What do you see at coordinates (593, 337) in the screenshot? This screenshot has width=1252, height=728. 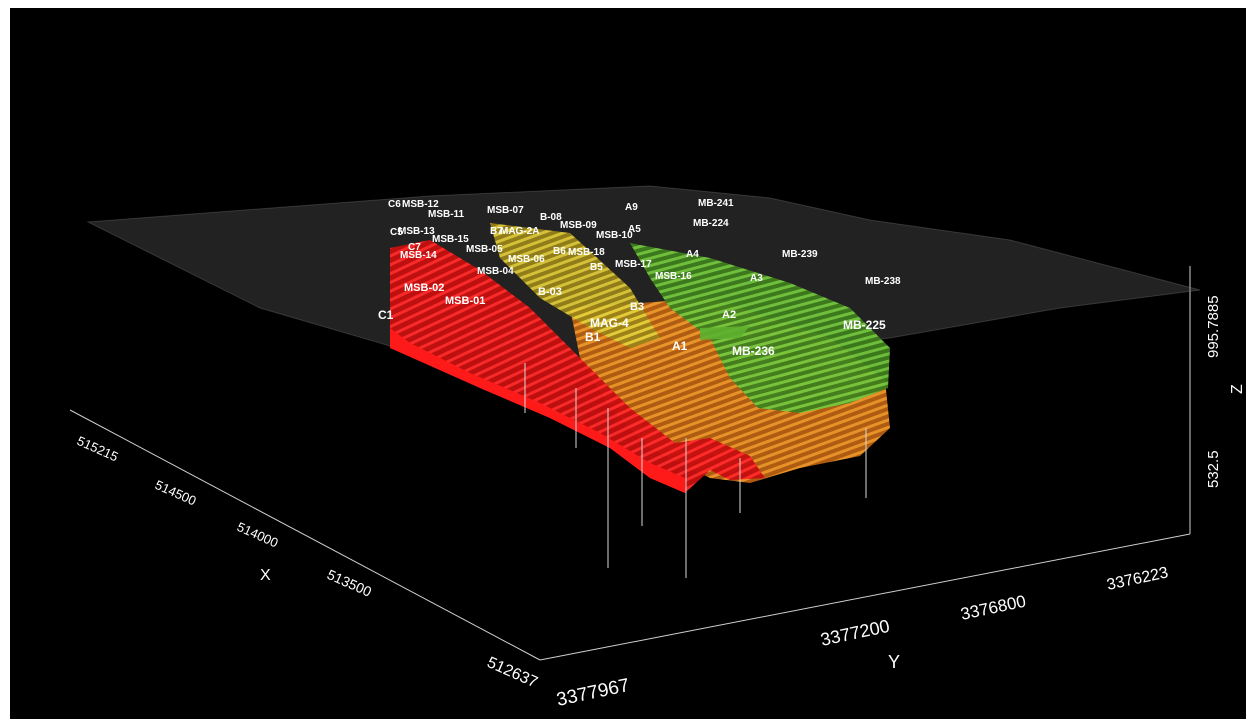 I see `borehole-label: B1` at bounding box center [593, 337].